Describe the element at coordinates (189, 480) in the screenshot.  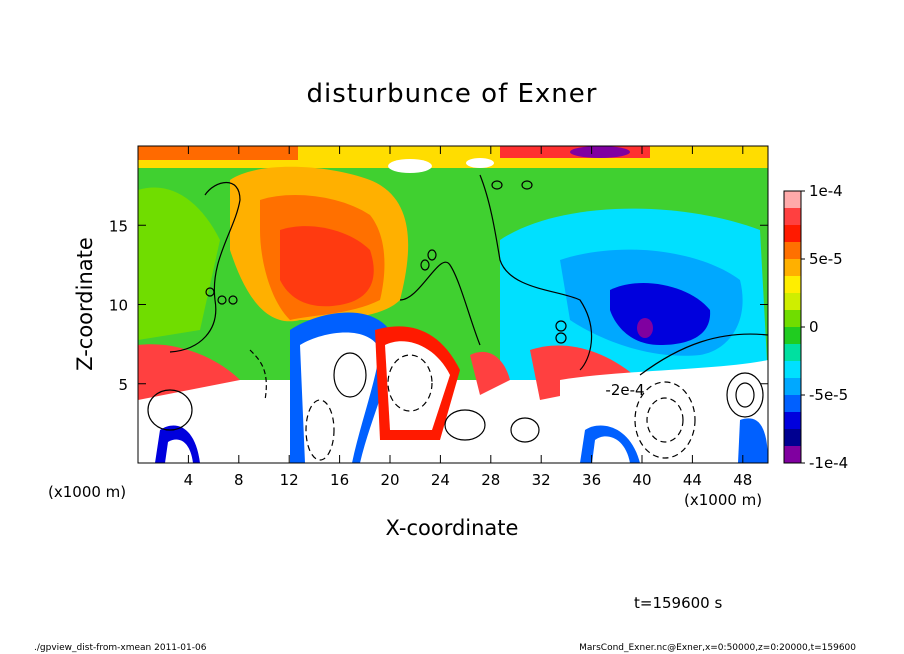
I see `x-tick-label: 4` at that location.